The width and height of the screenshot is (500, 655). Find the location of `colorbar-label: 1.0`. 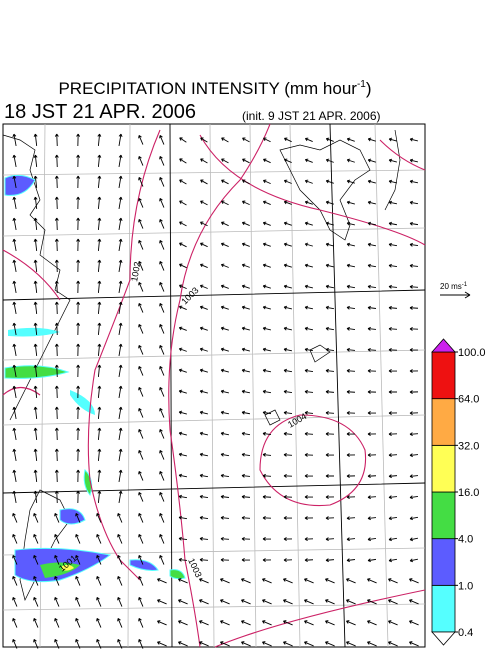

colorbar-label: 1.0 is located at coordinates (465, 586).